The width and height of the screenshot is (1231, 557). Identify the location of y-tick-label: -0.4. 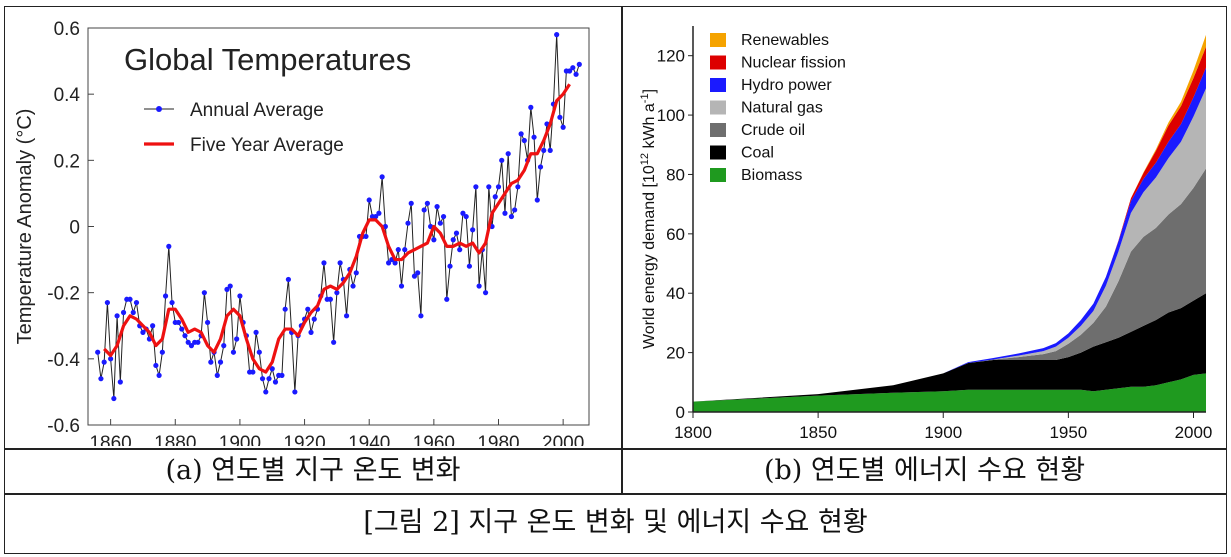
(63, 360).